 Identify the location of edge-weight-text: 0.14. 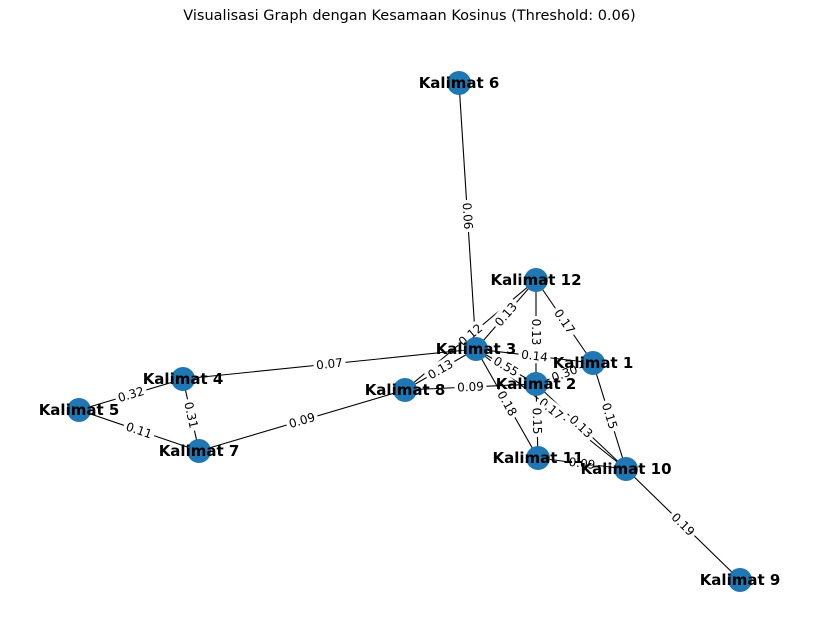
(534, 355).